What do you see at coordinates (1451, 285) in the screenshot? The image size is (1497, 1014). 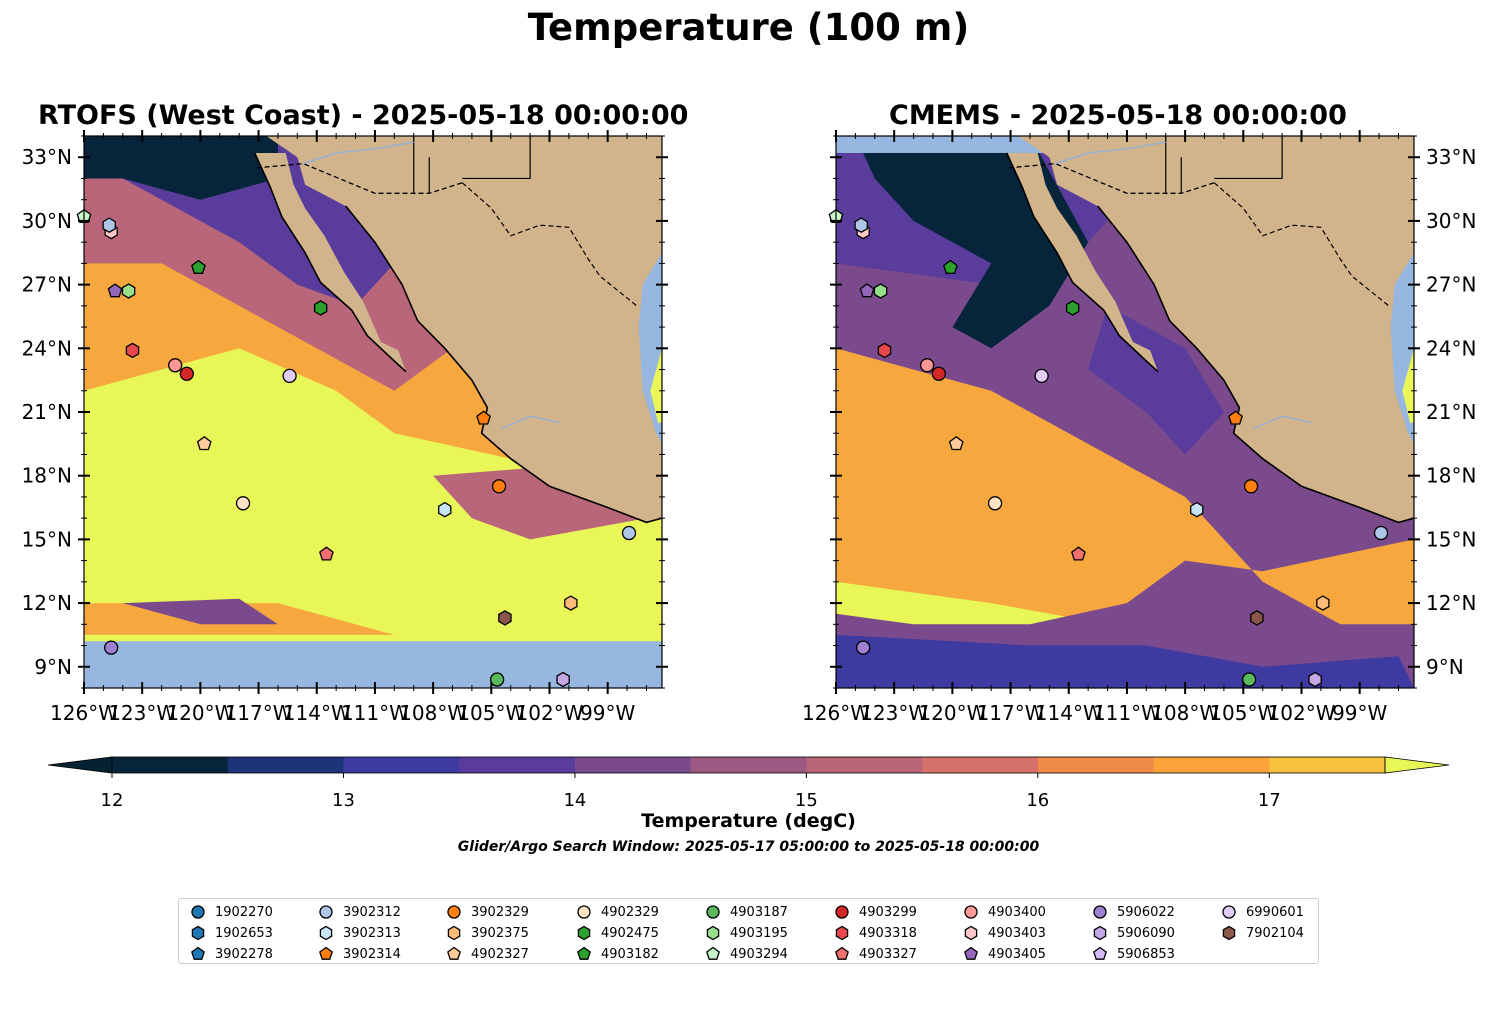 I see `lat-tick-label: 27°N` at bounding box center [1451, 285].